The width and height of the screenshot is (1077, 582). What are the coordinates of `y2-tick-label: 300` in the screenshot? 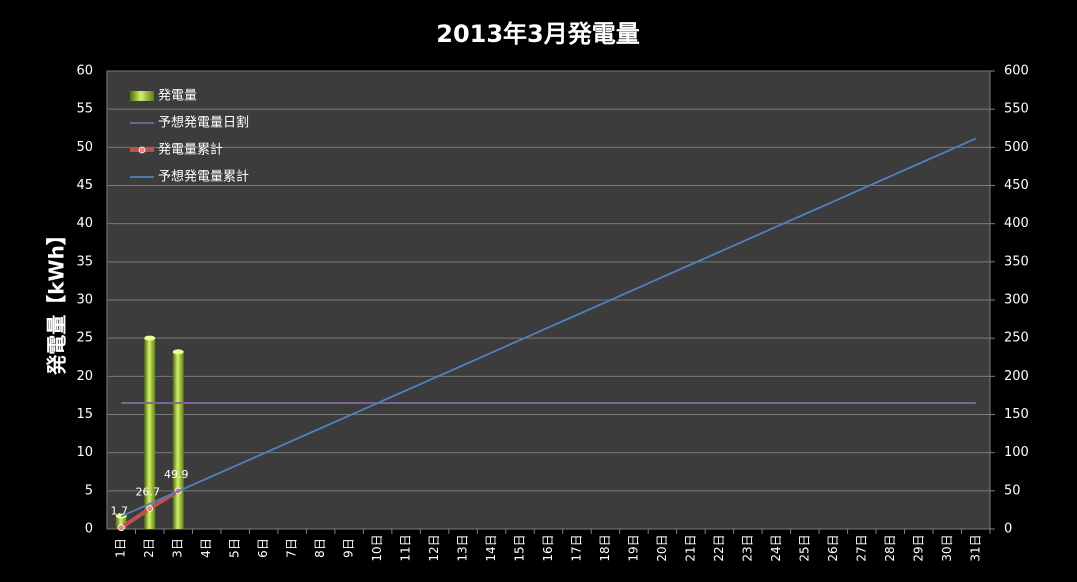 It's located at (1016, 300).